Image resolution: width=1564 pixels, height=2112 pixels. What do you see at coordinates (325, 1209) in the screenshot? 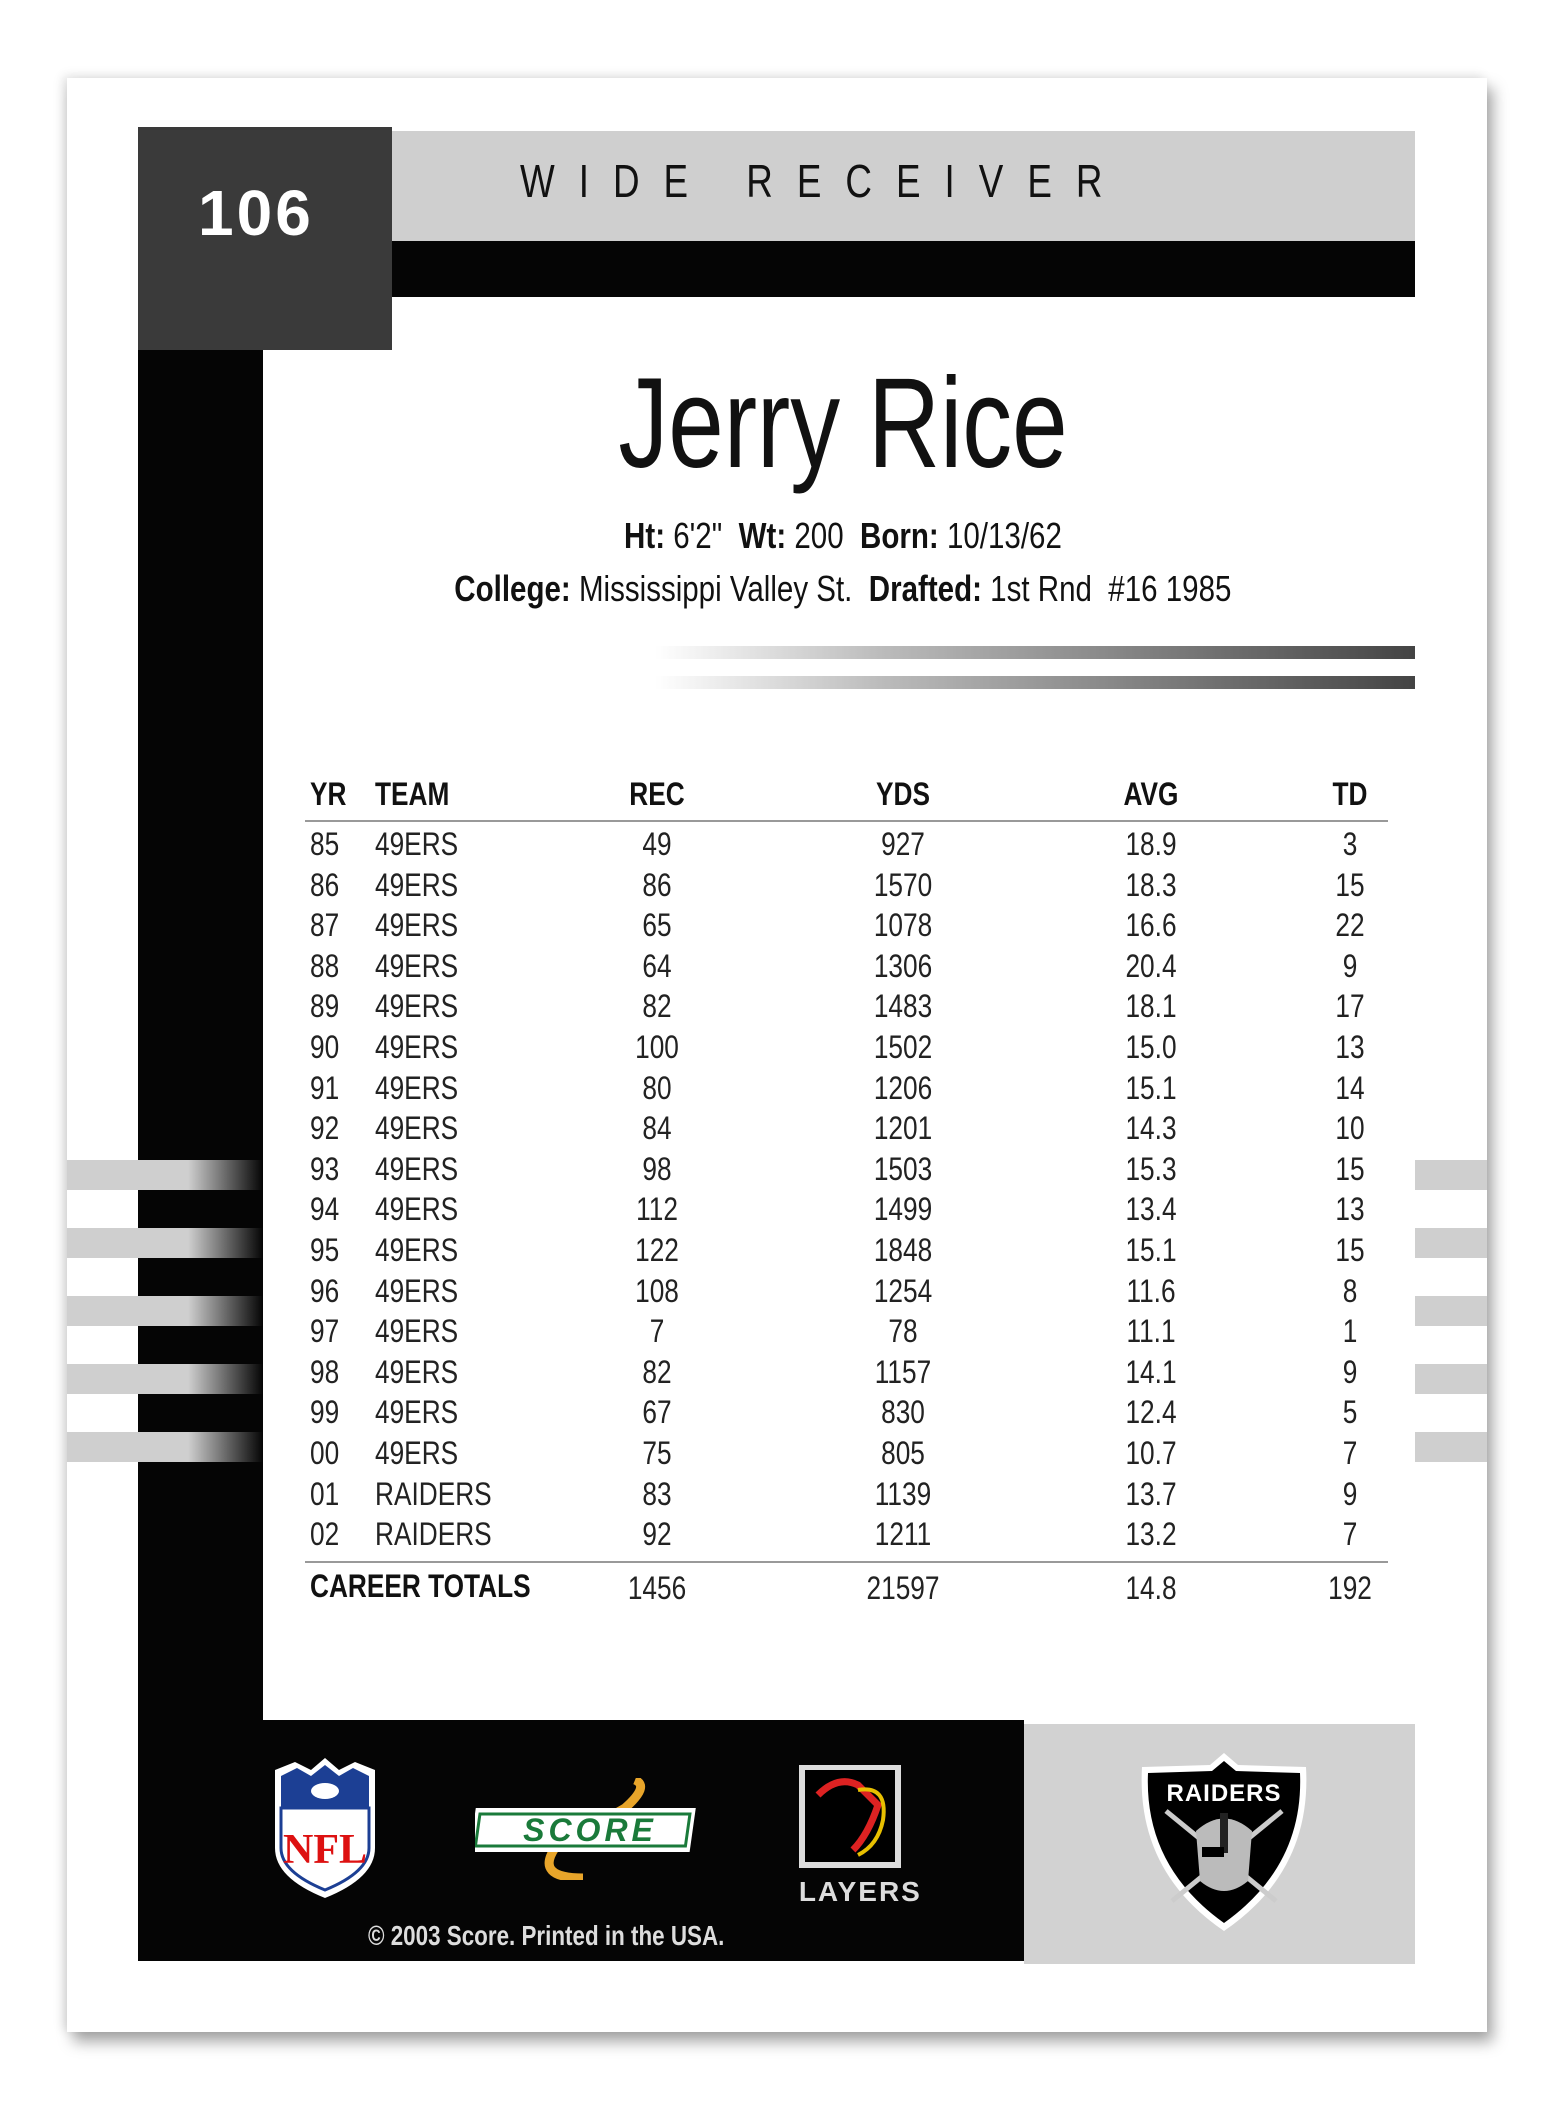
I see `cell-year: 94` at bounding box center [325, 1209].